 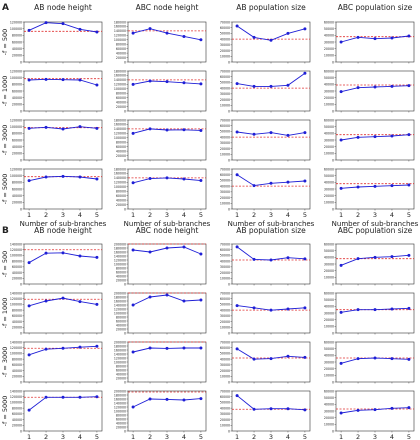 I want to click on y-tick-label: 140000, so click(x=120, y=80).